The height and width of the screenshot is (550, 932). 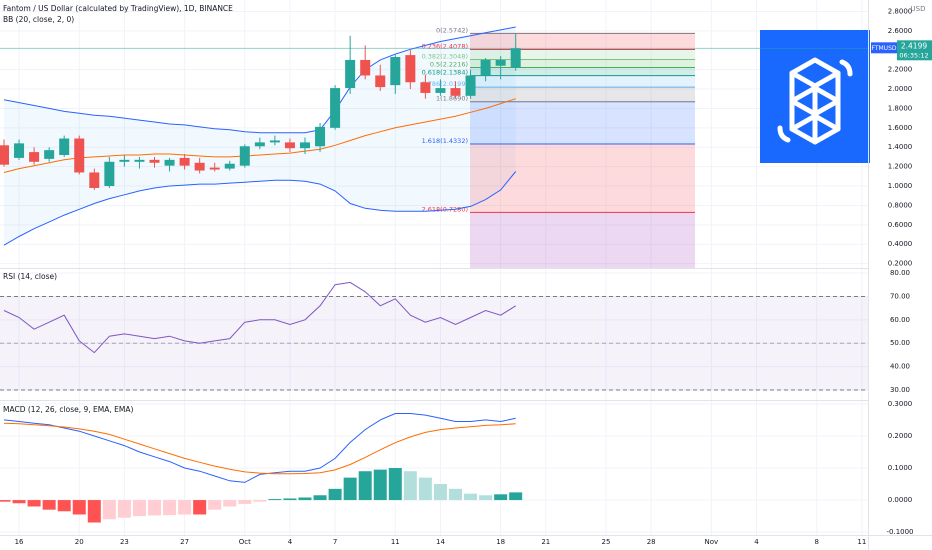 I want to click on y-tick-label: 40.00, so click(x=900, y=367).